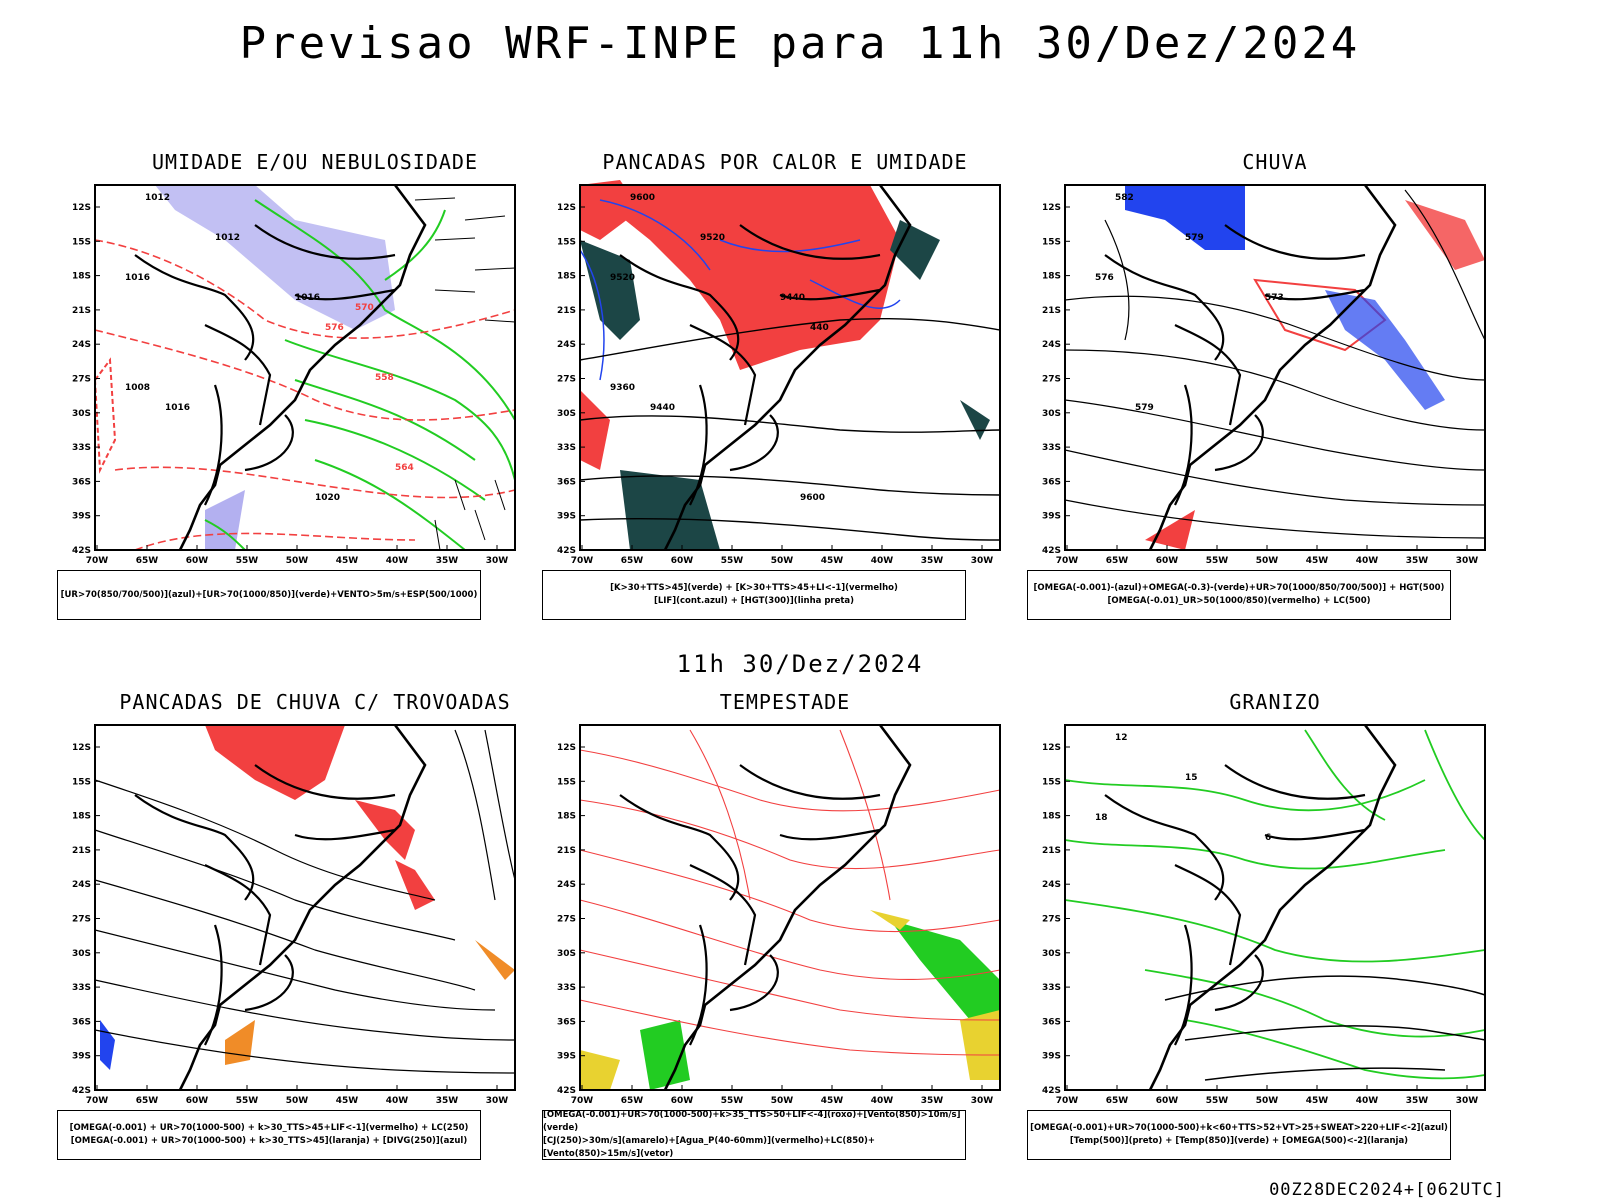 This screenshot has height=1200, width=1600. What do you see at coordinates (819, 328) in the screenshot?
I see `contour-value-label: 440` at bounding box center [819, 328].